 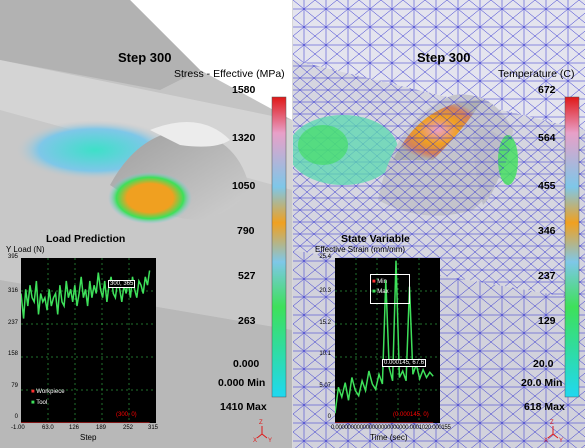 What do you see at coordinates (387, 340) in the screenshot?
I see `strain-plot-area: ■ Min ■ Max 0.000145, 67.6 (0.000145, 0)` at bounding box center [387, 340].